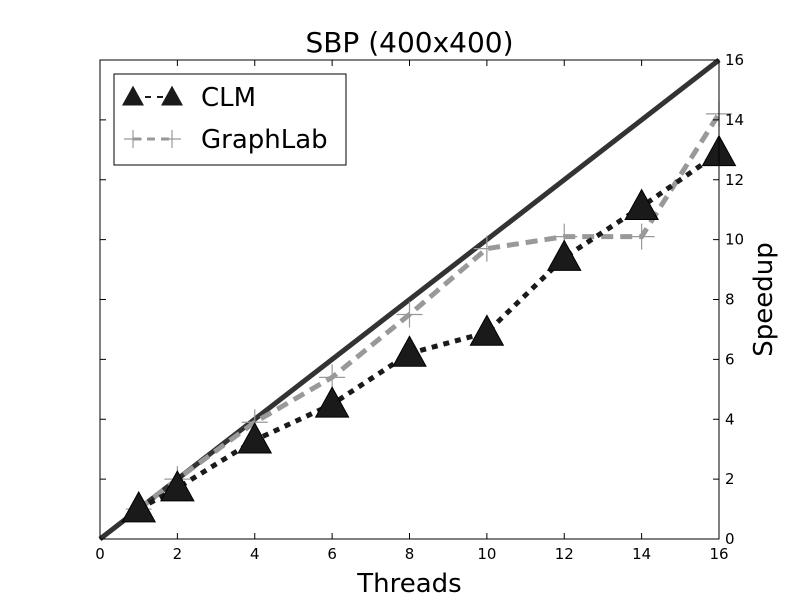  What do you see at coordinates (734, 120) in the screenshot?
I see `y-tick-label: 14` at bounding box center [734, 120].